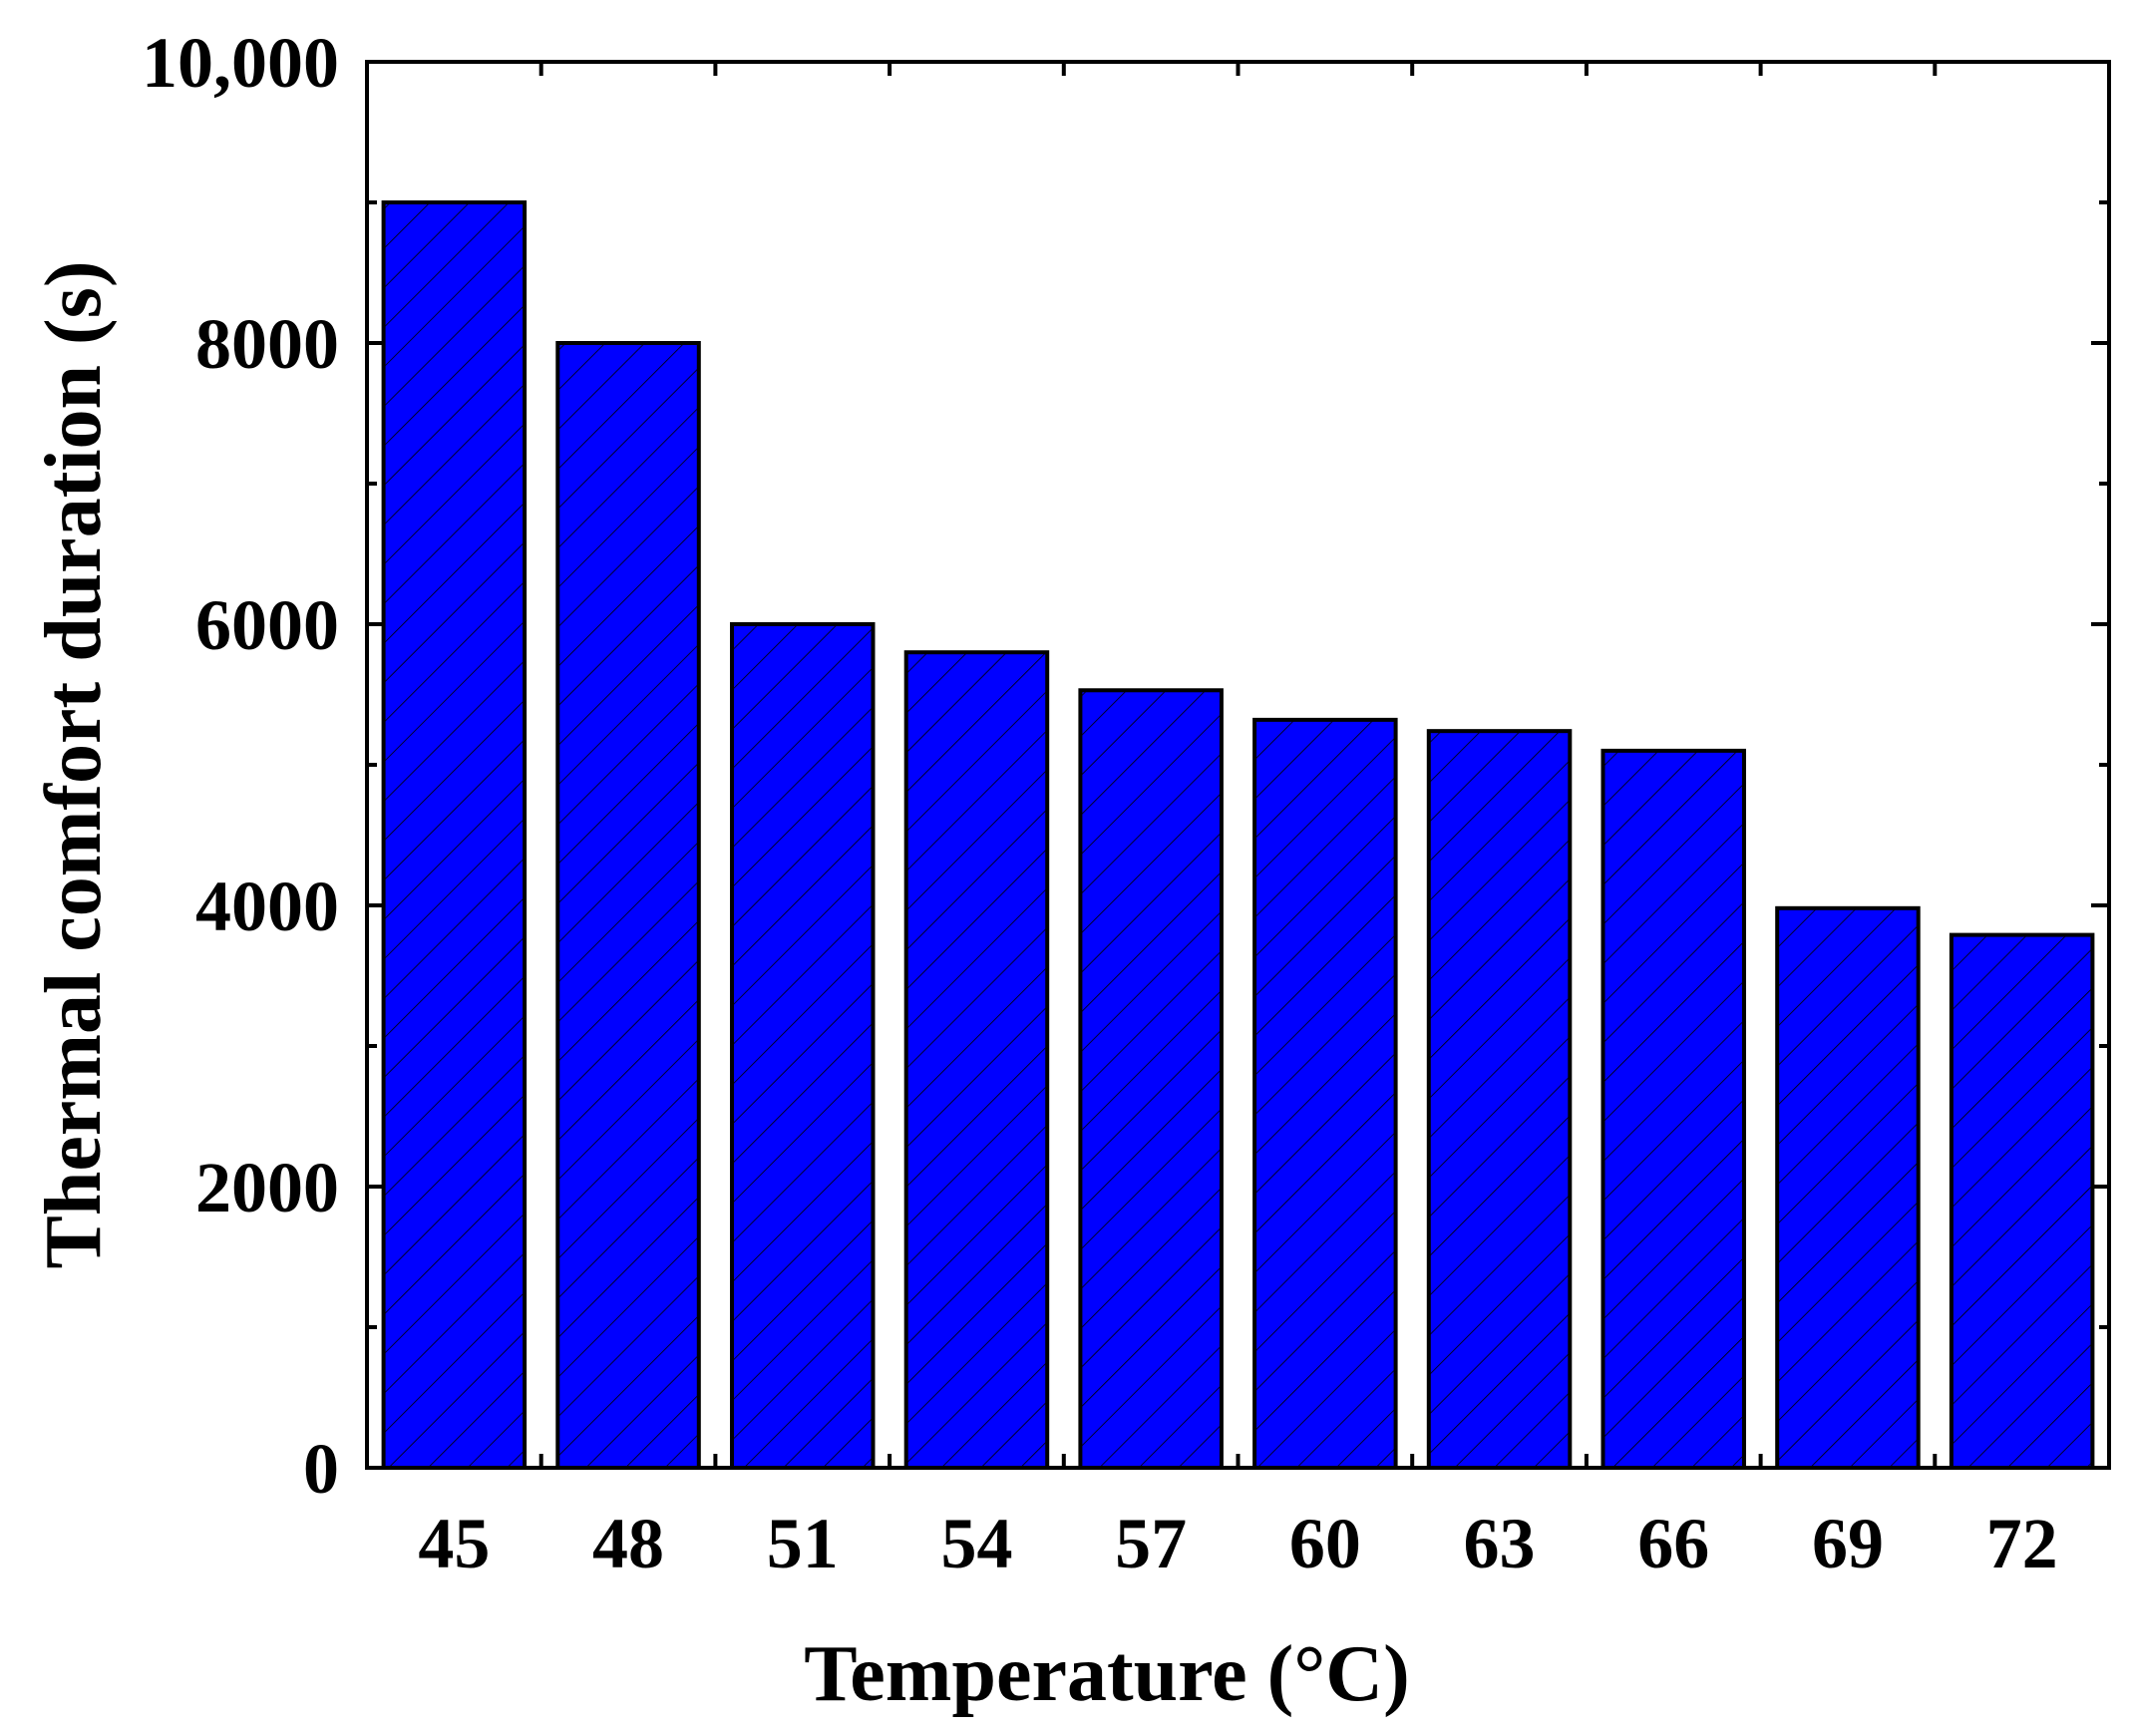 The width and height of the screenshot is (2132, 1736). What do you see at coordinates (267, 625) in the screenshot?
I see `y-tick-label: 6000` at bounding box center [267, 625].